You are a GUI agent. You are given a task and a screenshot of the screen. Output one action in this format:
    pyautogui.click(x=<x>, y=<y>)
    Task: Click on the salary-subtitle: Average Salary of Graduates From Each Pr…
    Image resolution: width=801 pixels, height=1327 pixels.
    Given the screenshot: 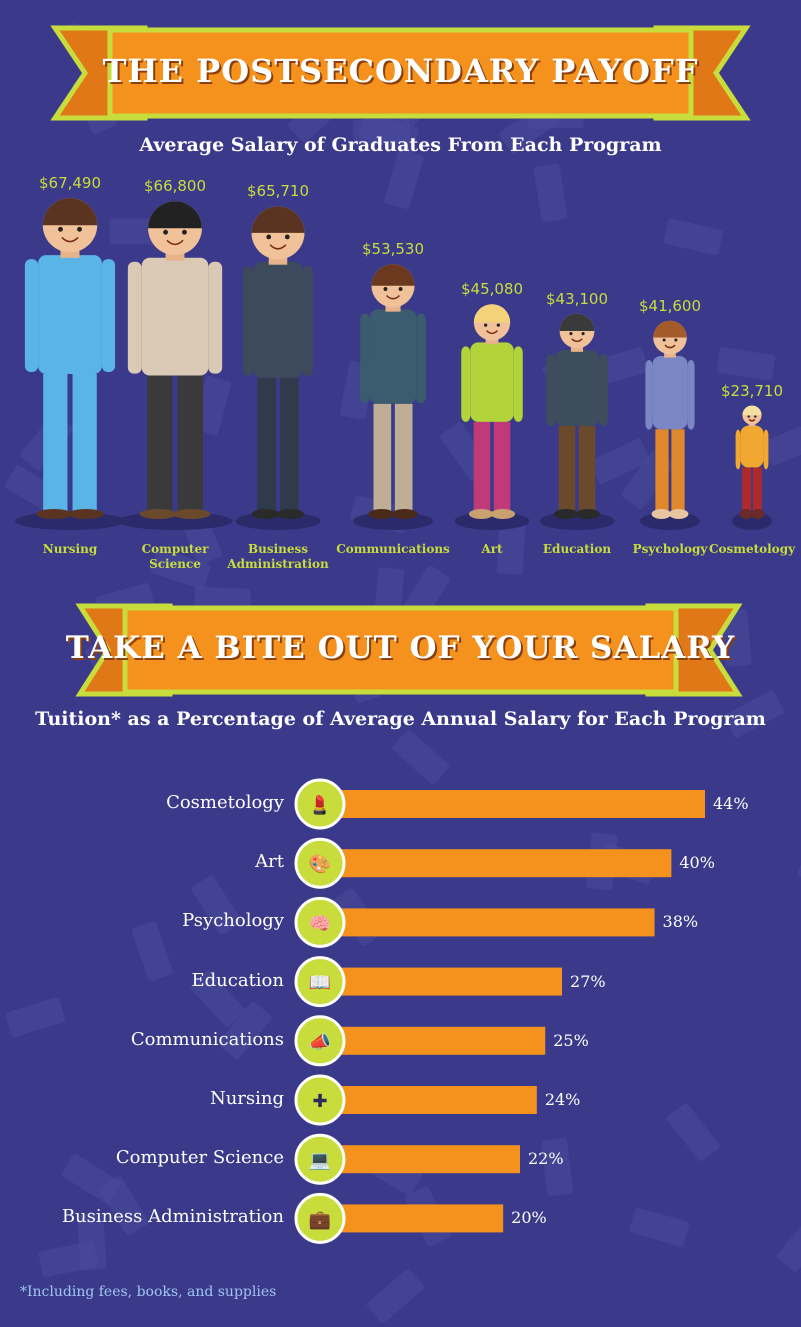 What is the action you would take?
    pyautogui.click(x=400, y=145)
    